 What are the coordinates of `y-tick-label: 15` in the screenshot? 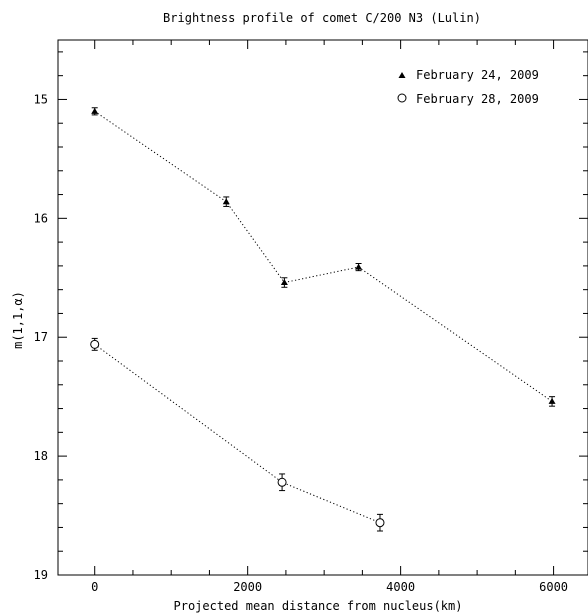 It's located at (41, 99).